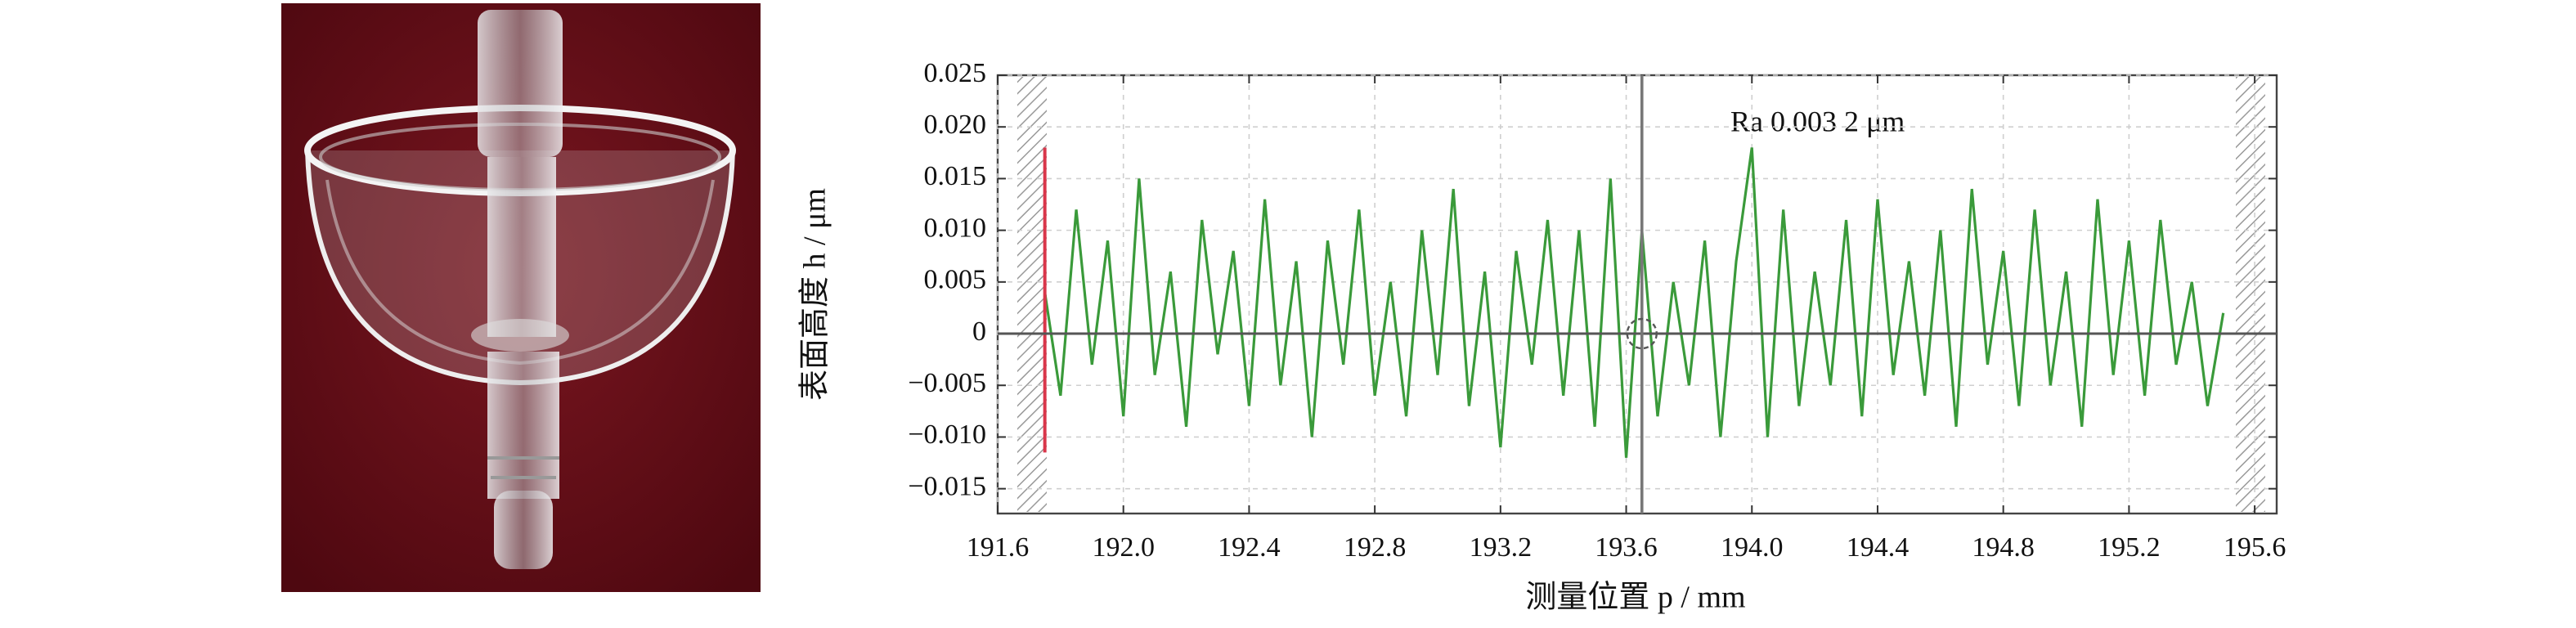 The height and width of the screenshot is (628, 2576). What do you see at coordinates (2129, 547) in the screenshot?
I see `x-tick-label: 195.2` at bounding box center [2129, 547].